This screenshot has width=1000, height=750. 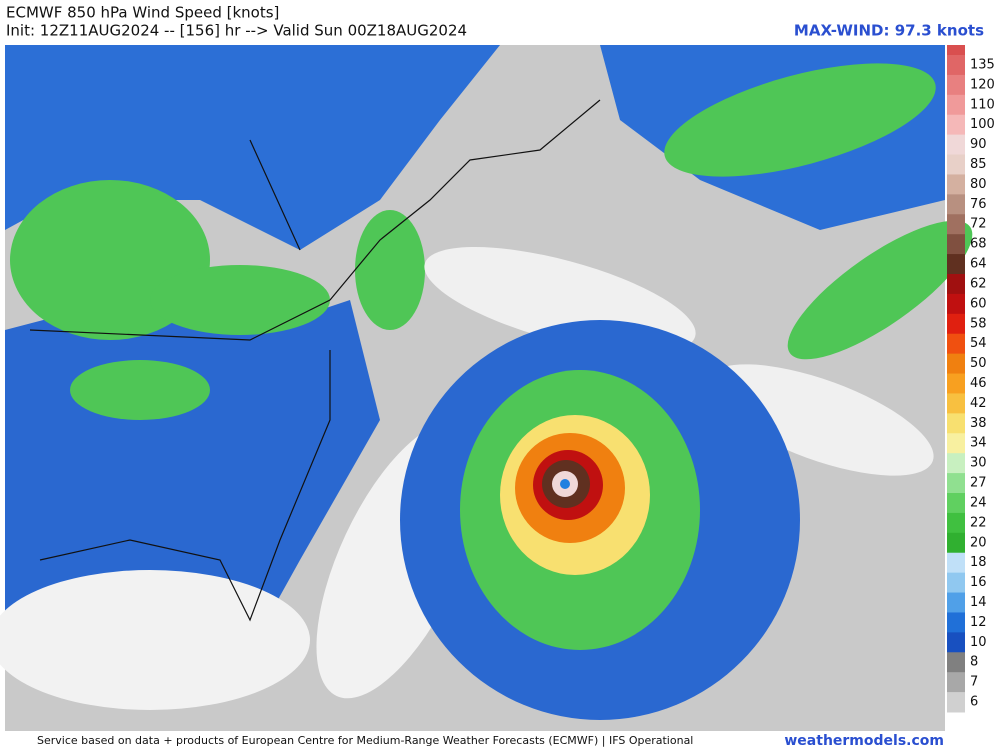 I want to click on colorbar-label: 12, so click(x=978, y=622).